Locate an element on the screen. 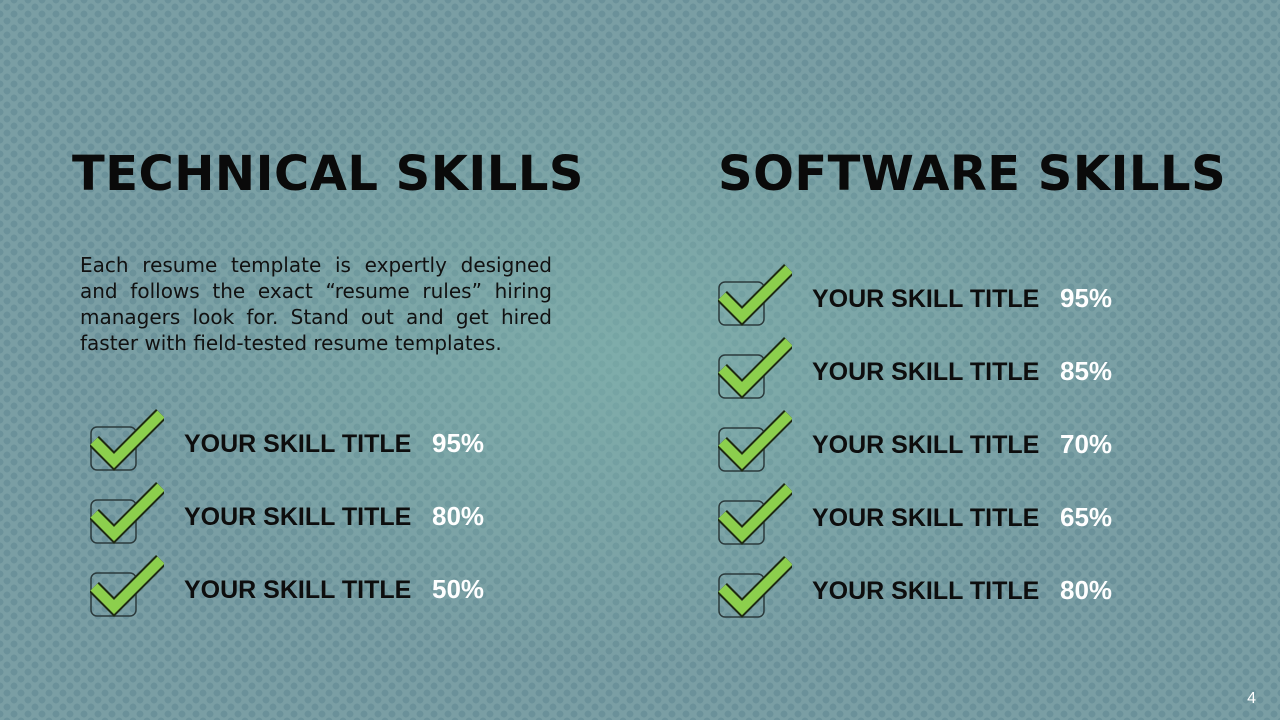 The height and width of the screenshot is (720, 1280). software-skills-heading: SOFTWARE SKILLS is located at coordinates (972, 174).